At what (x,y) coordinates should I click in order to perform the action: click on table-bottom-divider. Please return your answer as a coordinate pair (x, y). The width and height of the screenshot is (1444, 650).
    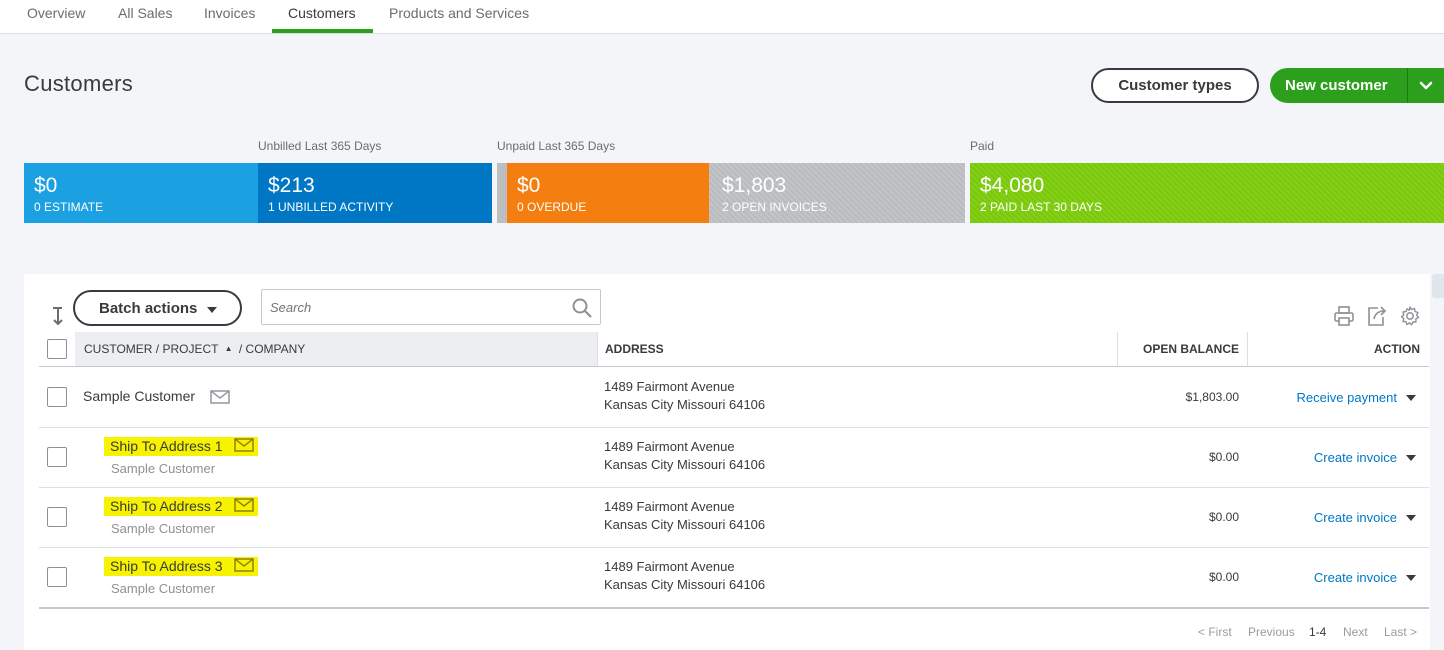
    Looking at the image, I should click on (734, 608).